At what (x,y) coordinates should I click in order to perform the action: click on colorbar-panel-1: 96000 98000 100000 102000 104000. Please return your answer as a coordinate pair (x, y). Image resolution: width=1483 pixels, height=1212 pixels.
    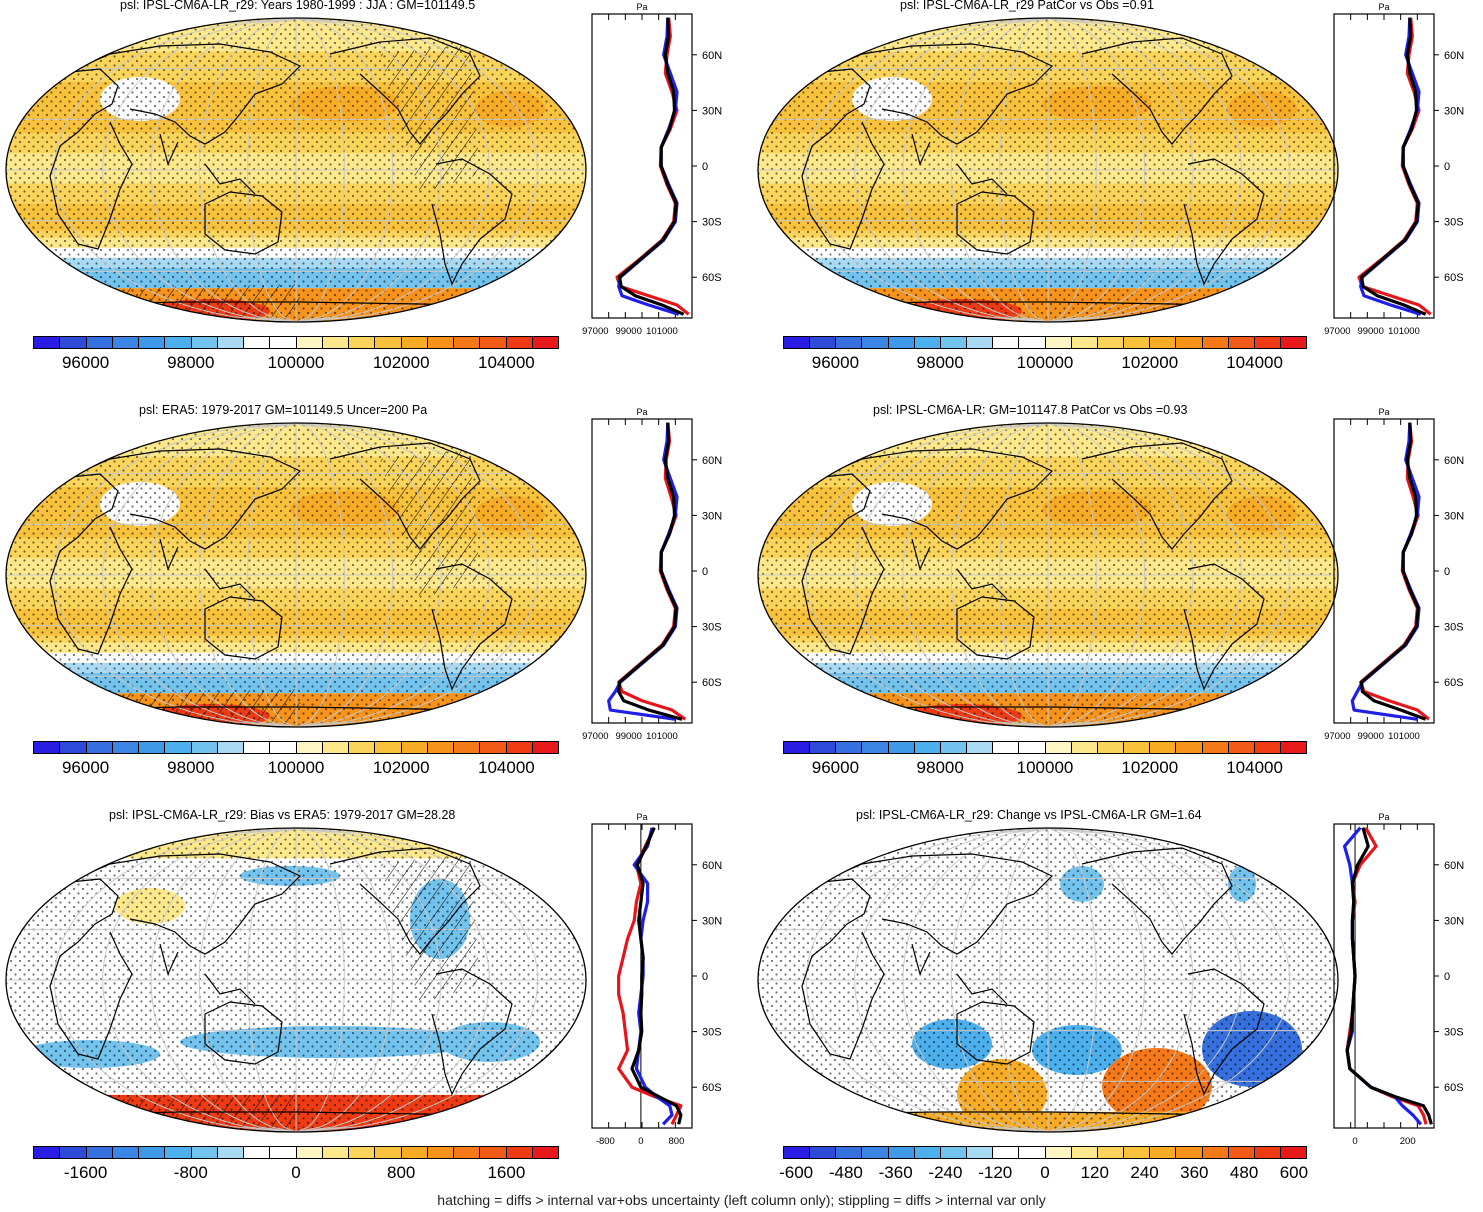
    Looking at the image, I should click on (296, 354).